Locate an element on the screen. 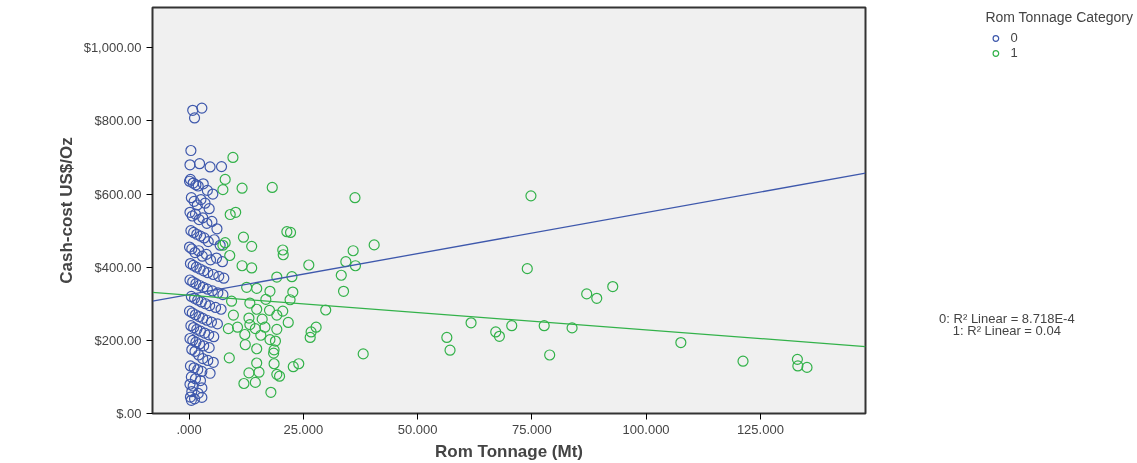  x-axis-title: Rom Tonnage (Mt) is located at coordinates (509, 451).